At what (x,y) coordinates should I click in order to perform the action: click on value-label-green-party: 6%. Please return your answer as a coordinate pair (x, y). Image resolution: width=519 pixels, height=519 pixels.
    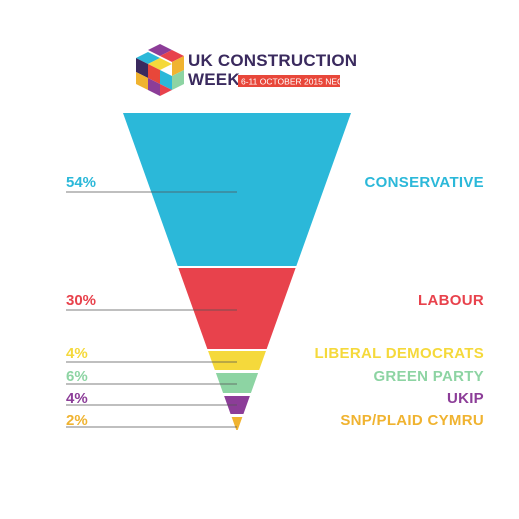
    Looking at the image, I should click on (77, 376).